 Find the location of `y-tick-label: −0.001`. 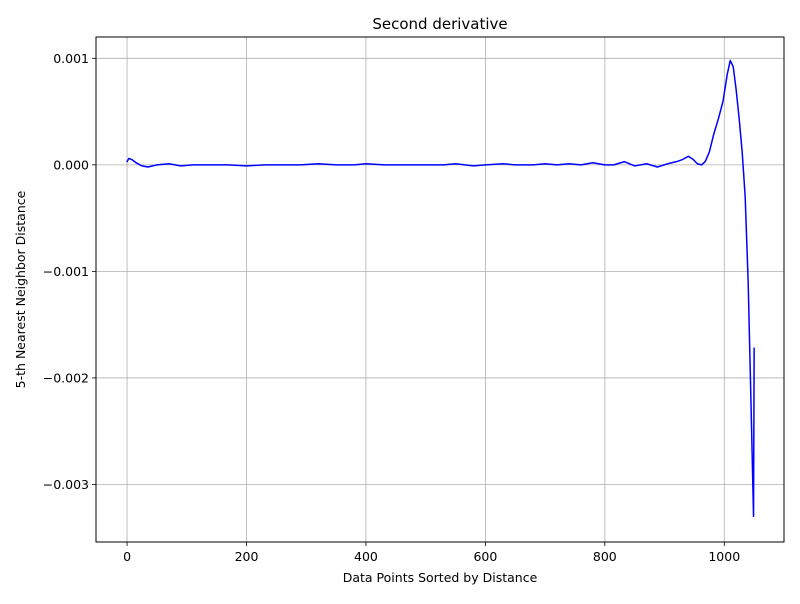

y-tick-label: −0.001 is located at coordinates (66, 271).